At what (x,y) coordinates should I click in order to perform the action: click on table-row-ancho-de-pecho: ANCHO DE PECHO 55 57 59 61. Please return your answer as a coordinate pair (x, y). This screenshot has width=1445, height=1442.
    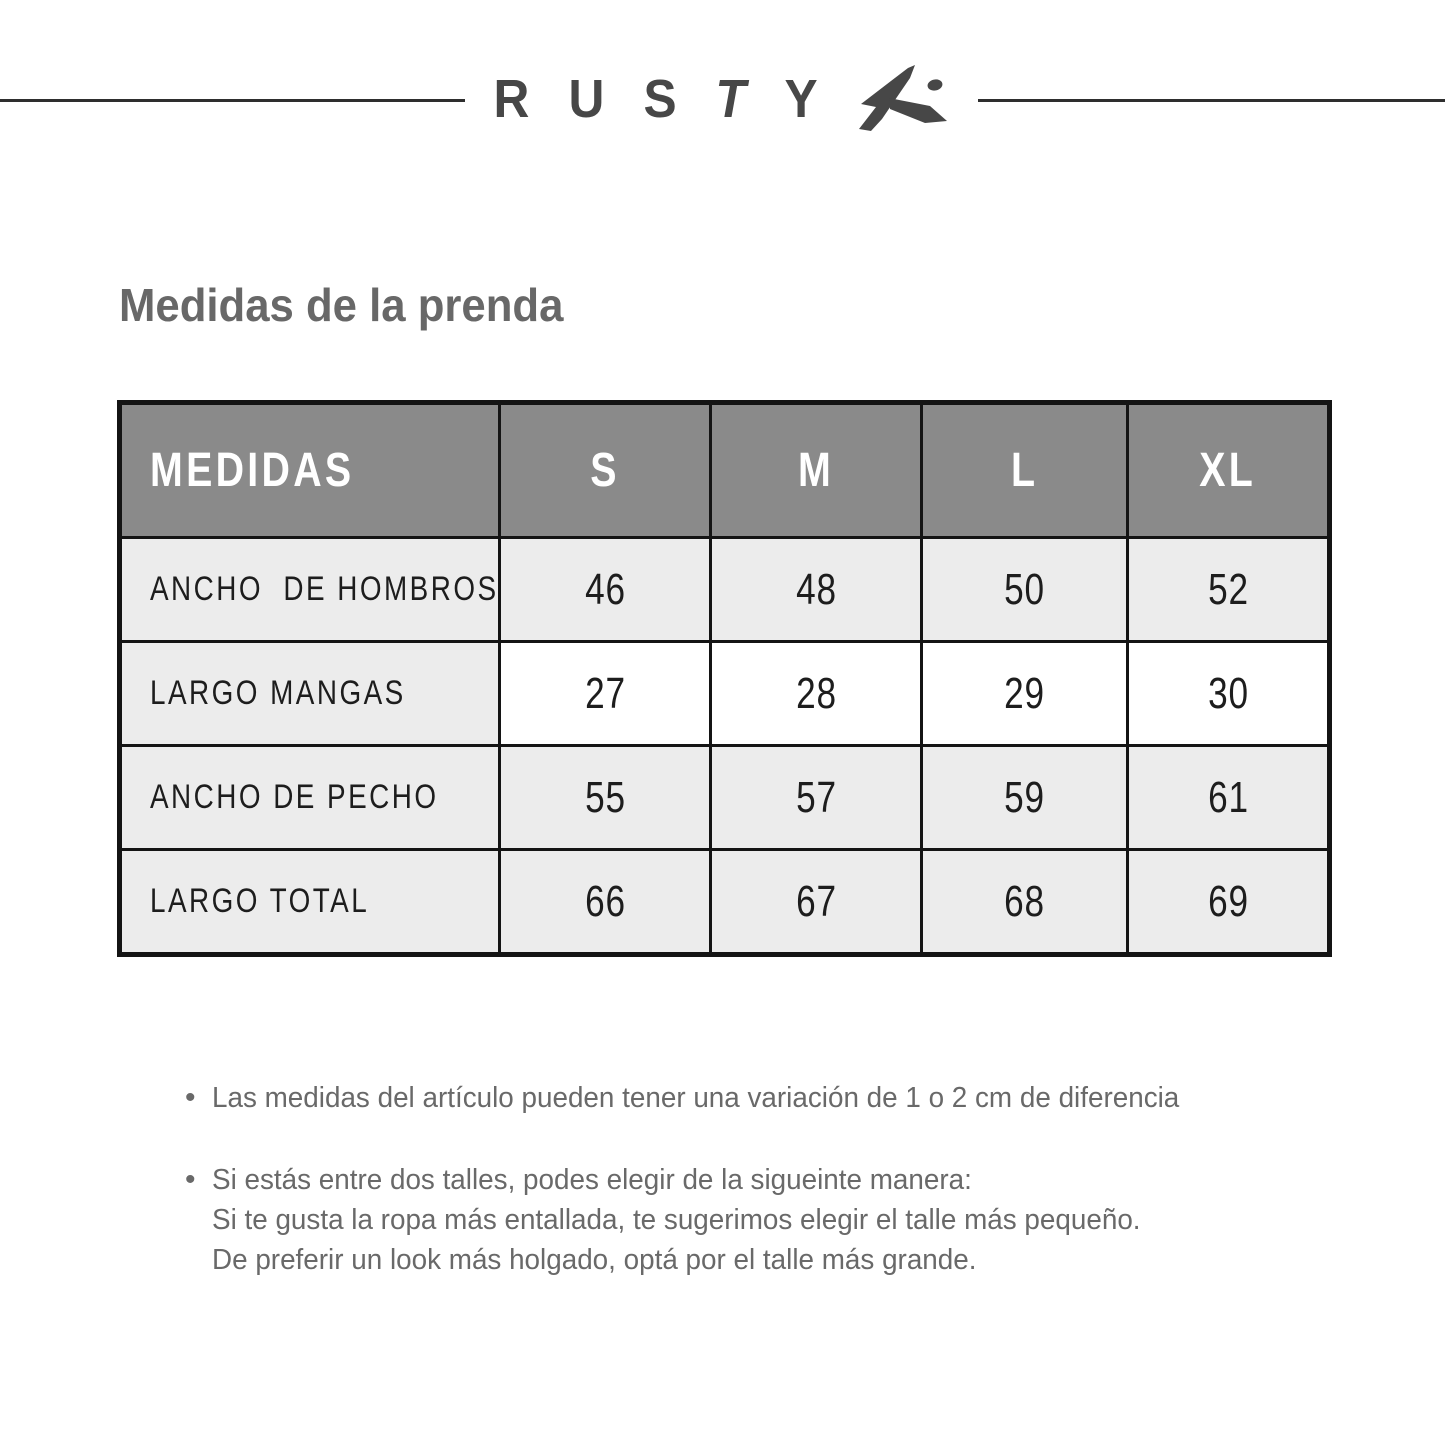
    Looking at the image, I should click on (724, 797).